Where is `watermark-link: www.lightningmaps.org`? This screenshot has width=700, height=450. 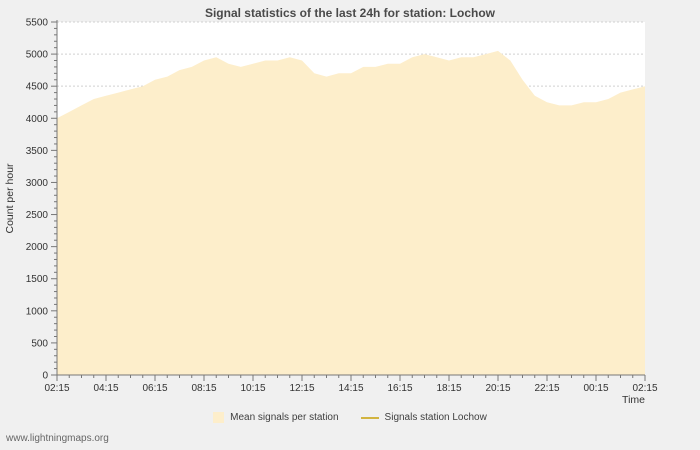 watermark-link: www.lightningmaps.org is located at coordinates (57, 438).